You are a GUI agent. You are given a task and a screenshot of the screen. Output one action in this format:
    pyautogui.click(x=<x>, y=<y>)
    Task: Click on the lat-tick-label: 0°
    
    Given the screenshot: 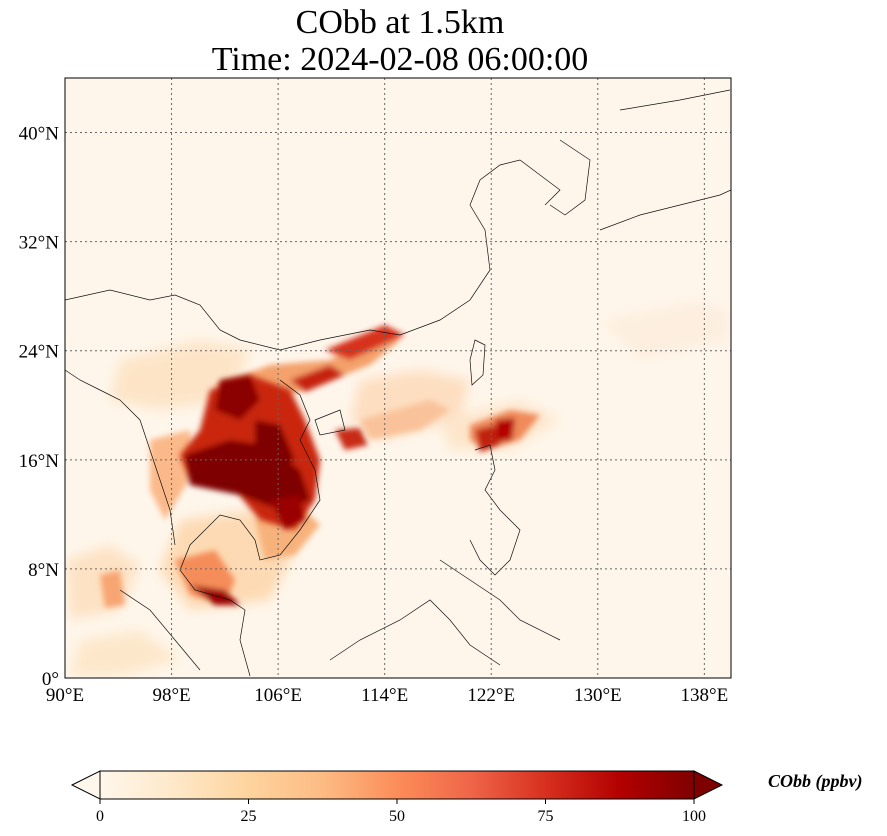 What is the action you would take?
    pyautogui.click(x=50, y=679)
    